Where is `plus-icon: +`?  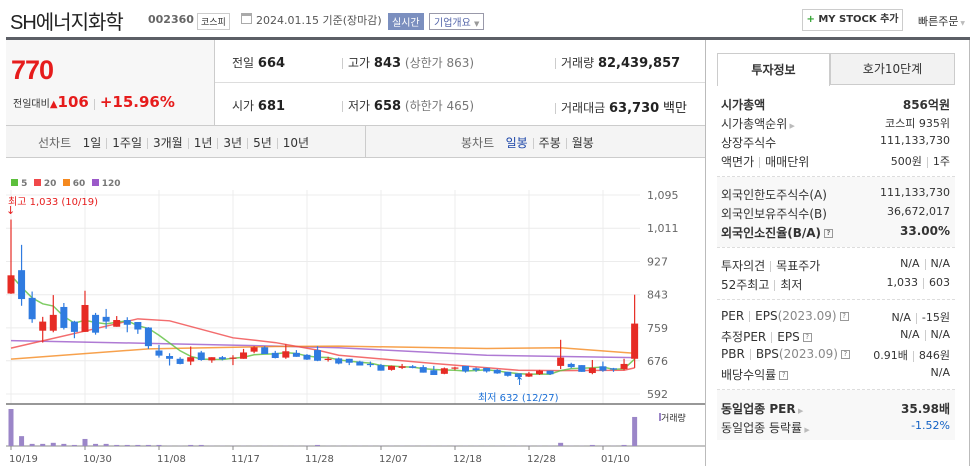
plus-icon: + is located at coordinates (810, 19).